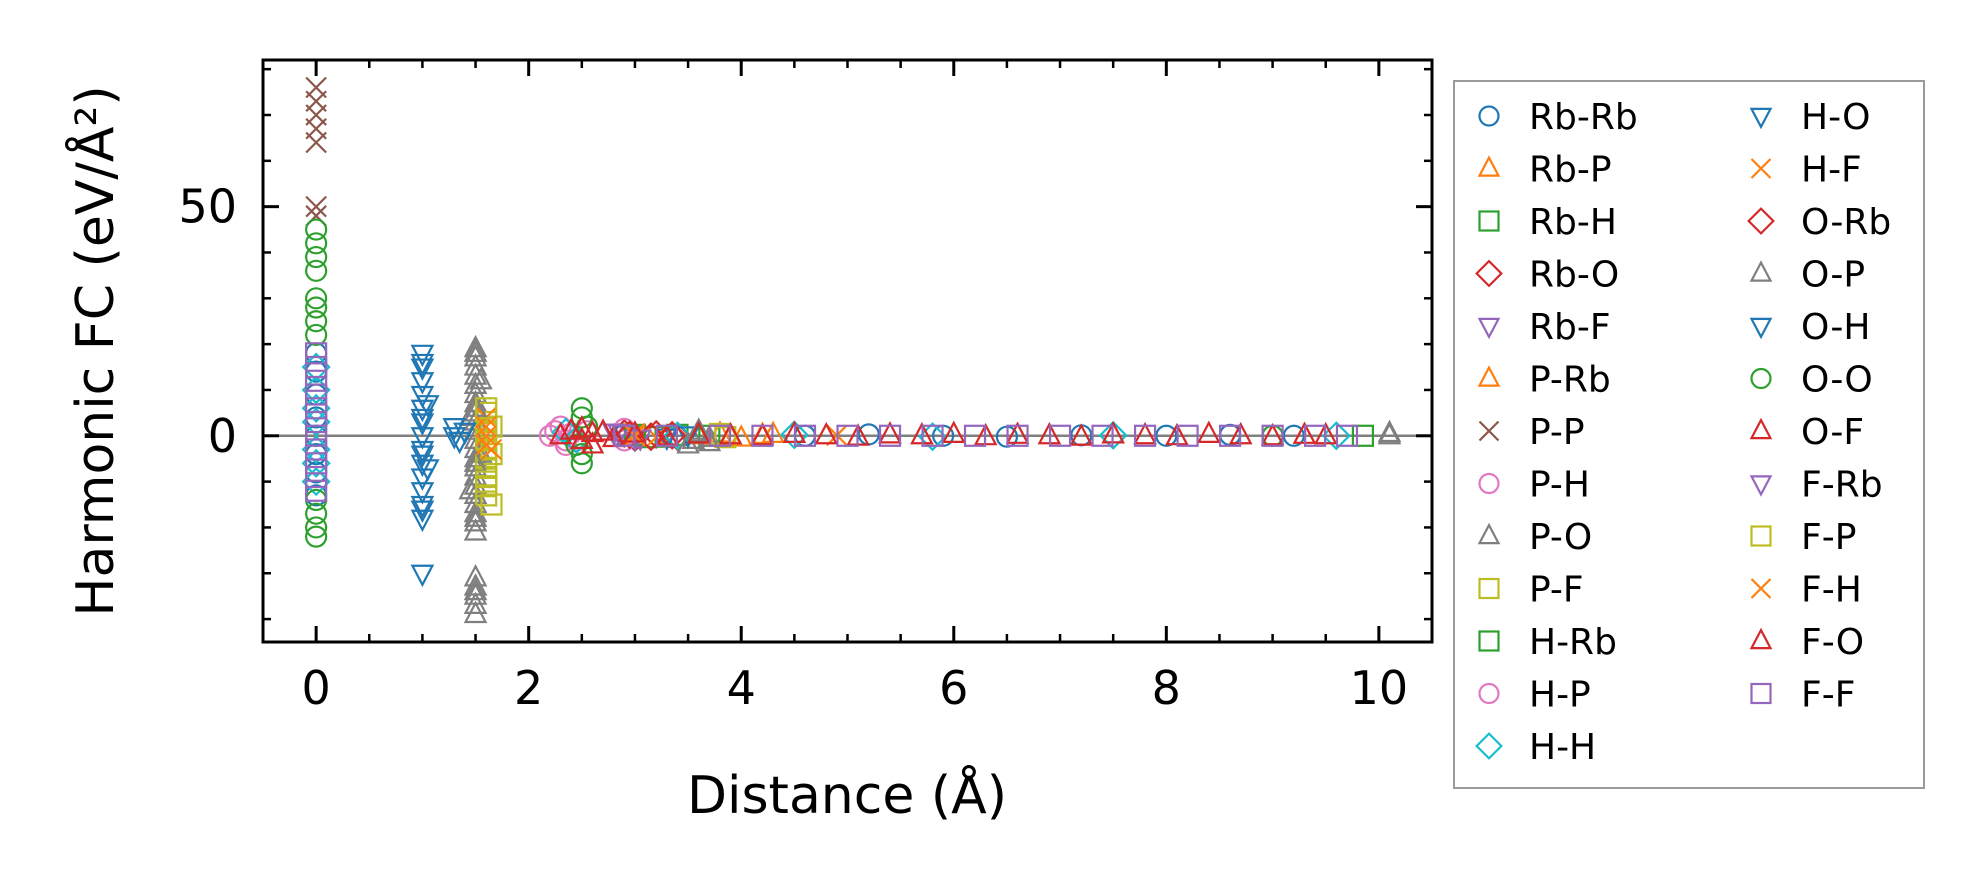  I want to click on legend-label: Rb-O, so click(1574, 275).